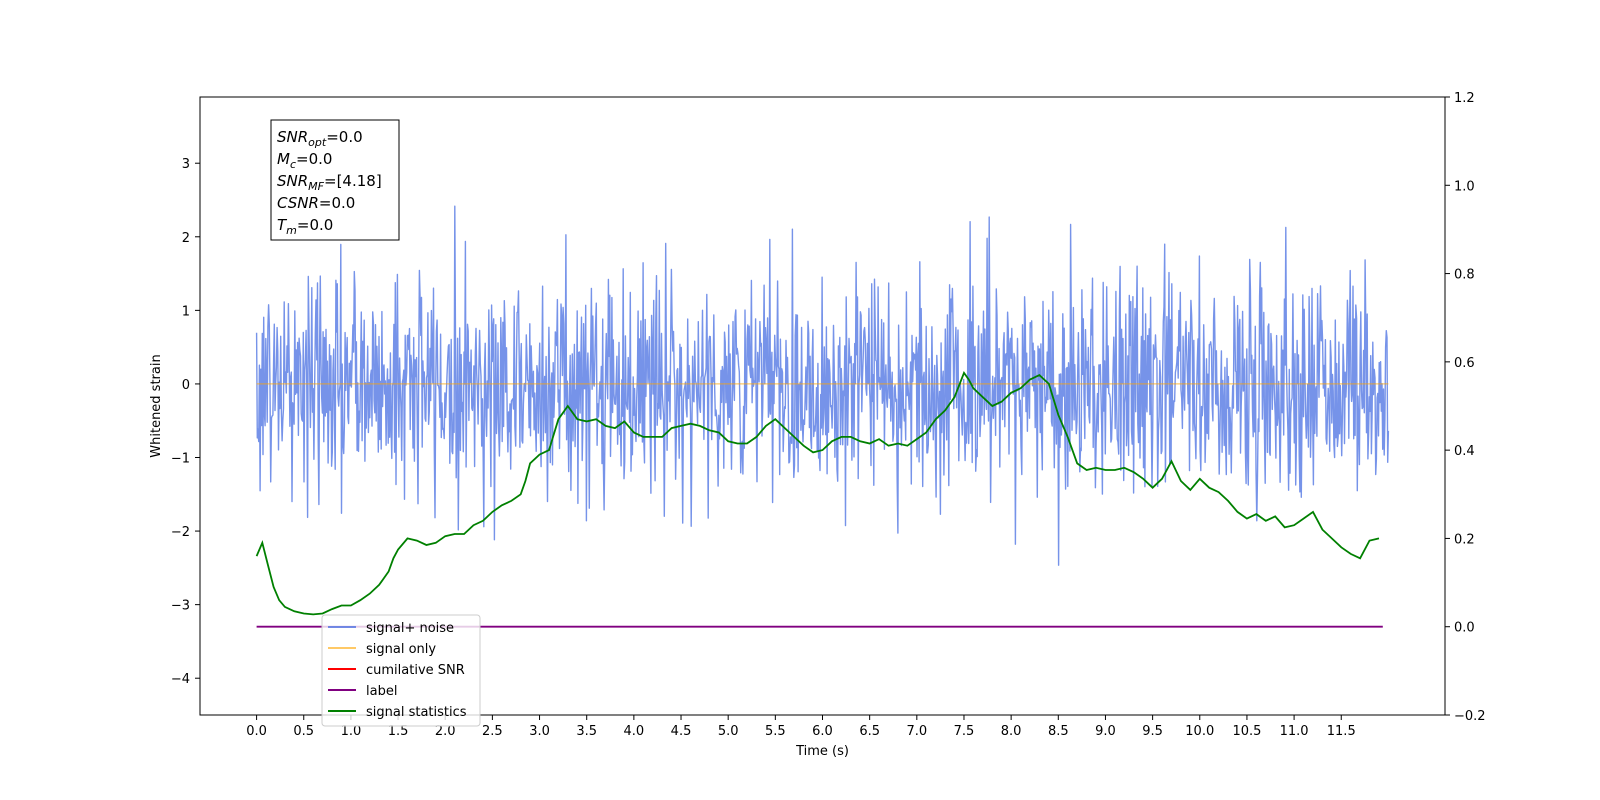 The height and width of the screenshot is (800, 1600). Describe the element at coordinates (492, 731) in the screenshot. I see `x-tick-label: 2.5` at that location.